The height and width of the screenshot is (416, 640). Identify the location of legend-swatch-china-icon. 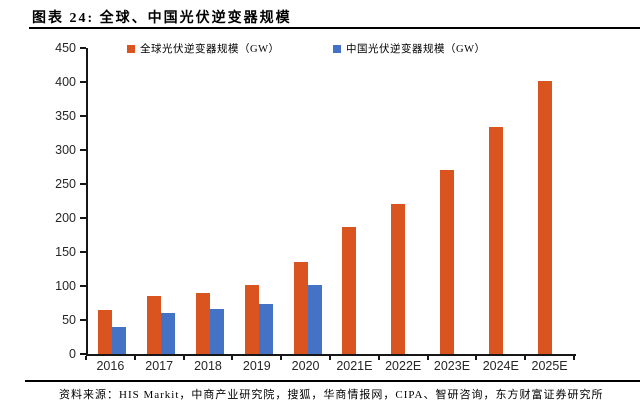
(337, 48).